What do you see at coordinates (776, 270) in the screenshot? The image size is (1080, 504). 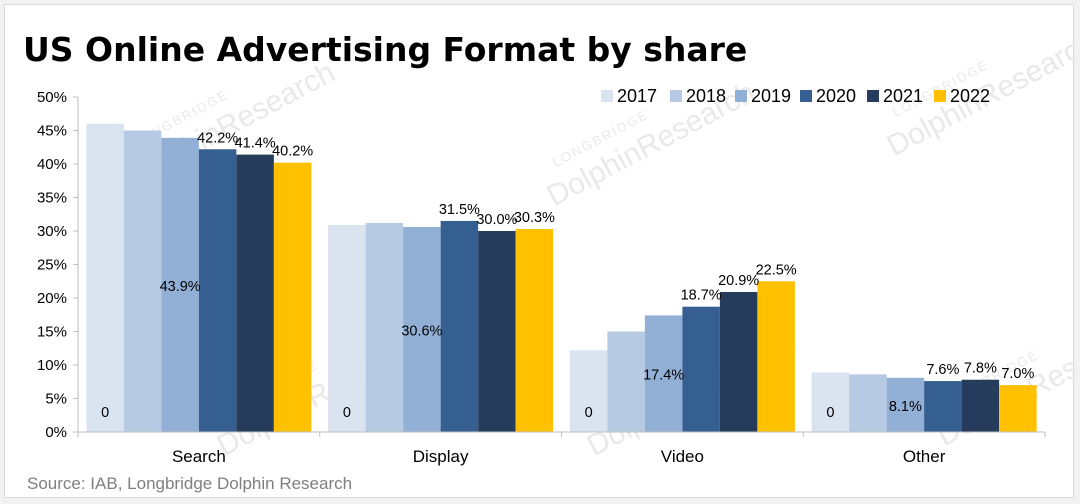 I see `data-label: 22.5%` at bounding box center [776, 270].